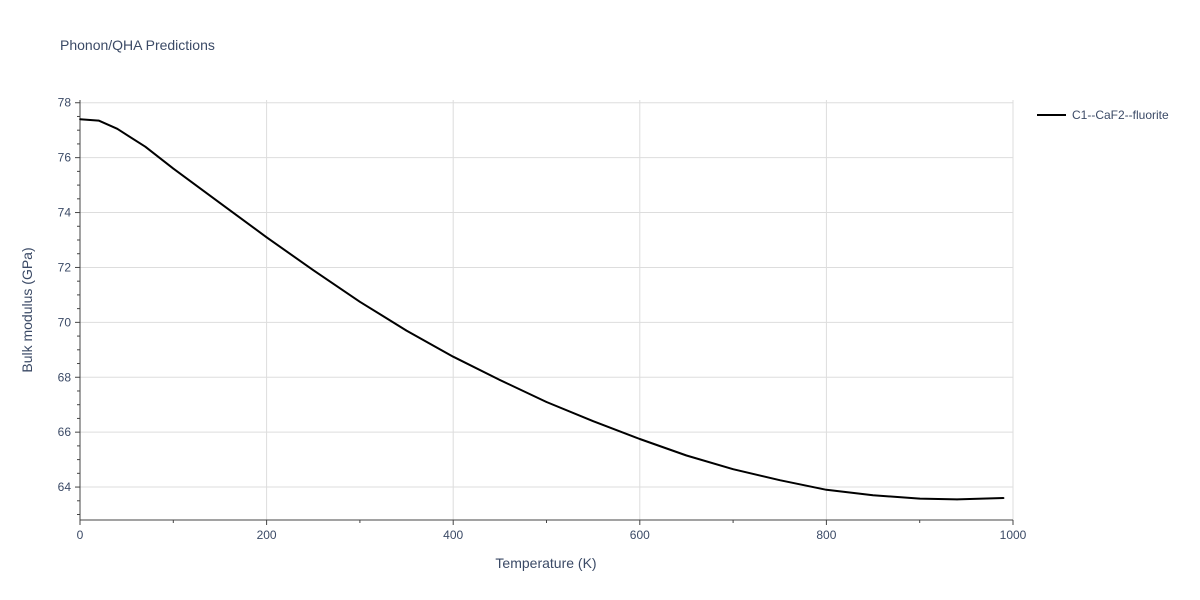 This screenshot has width=1200, height=600. I want to click on y-tick-label: 64, so click(65, 487).